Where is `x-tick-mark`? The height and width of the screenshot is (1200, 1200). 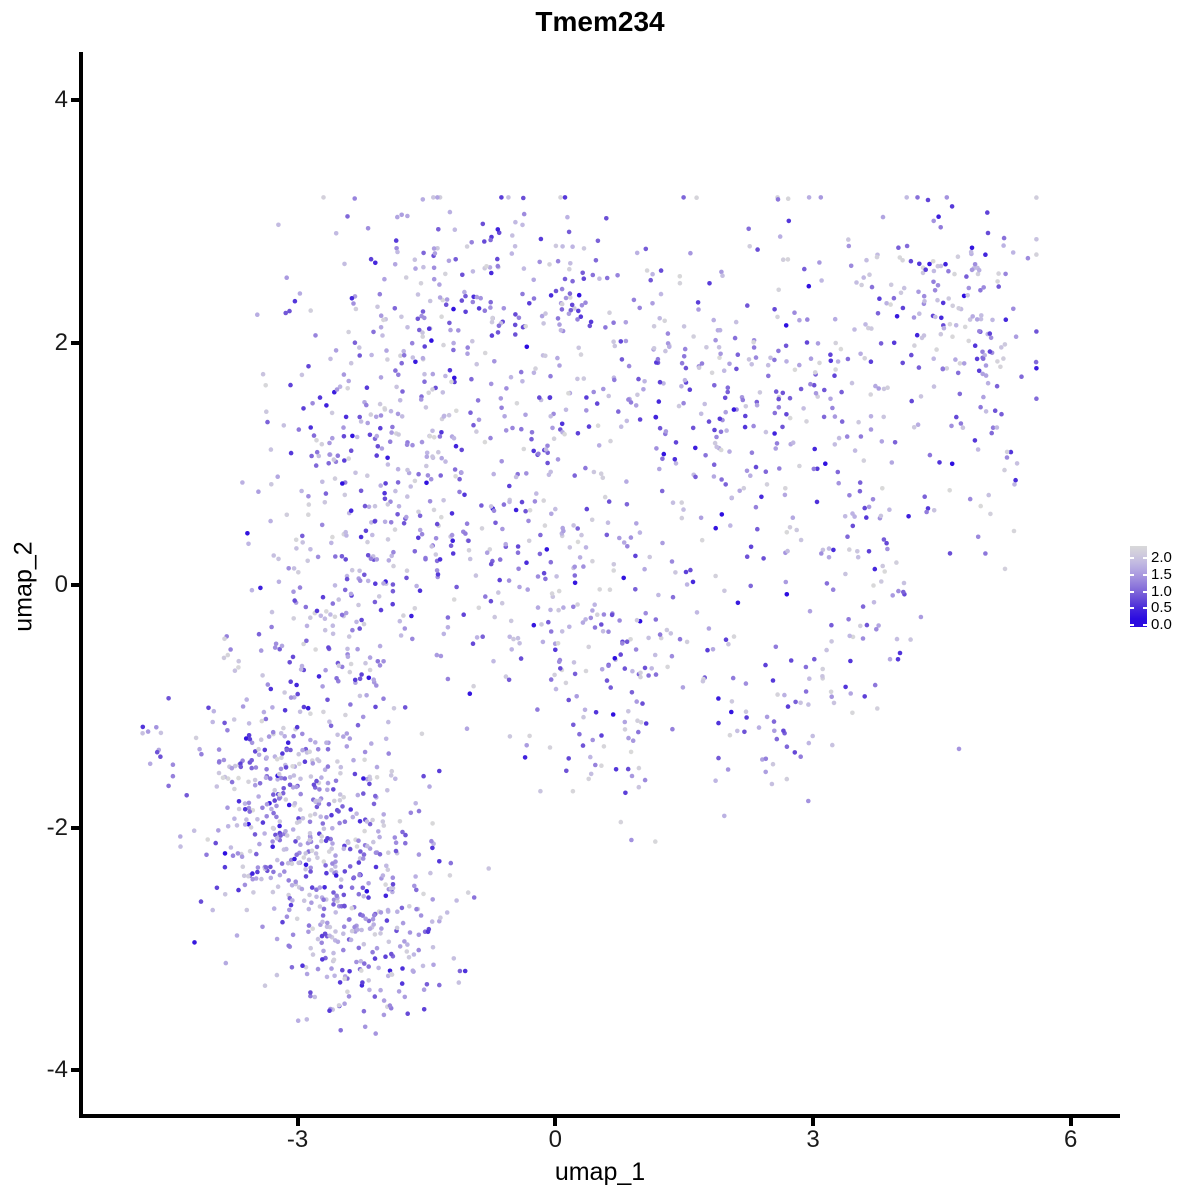 x-tick-mark is located at coordinates (297, 1122).